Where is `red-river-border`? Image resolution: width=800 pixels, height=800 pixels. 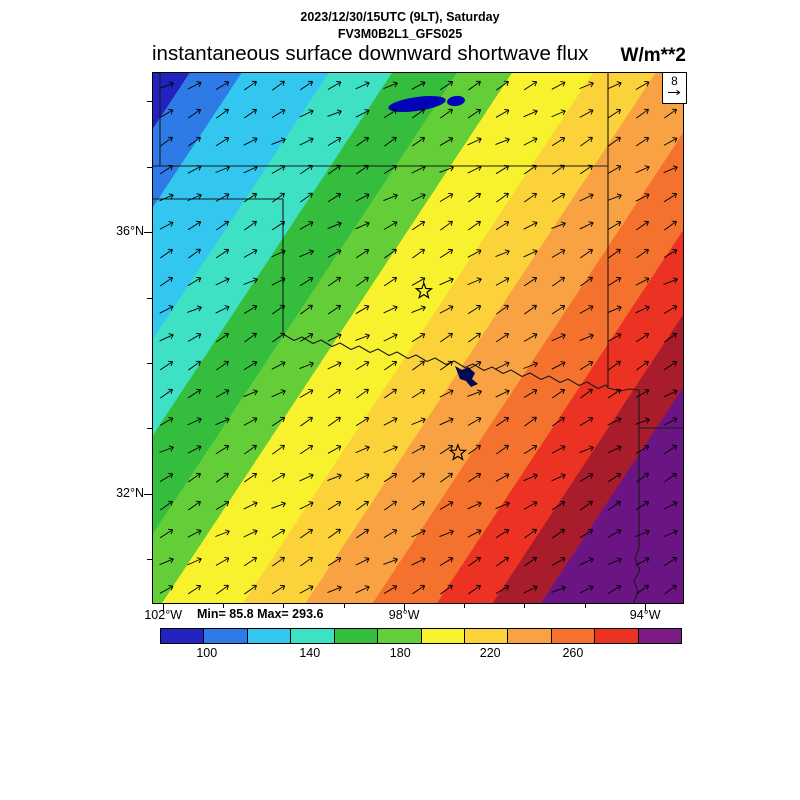 red-river-border is located at coordinates (461, 362).